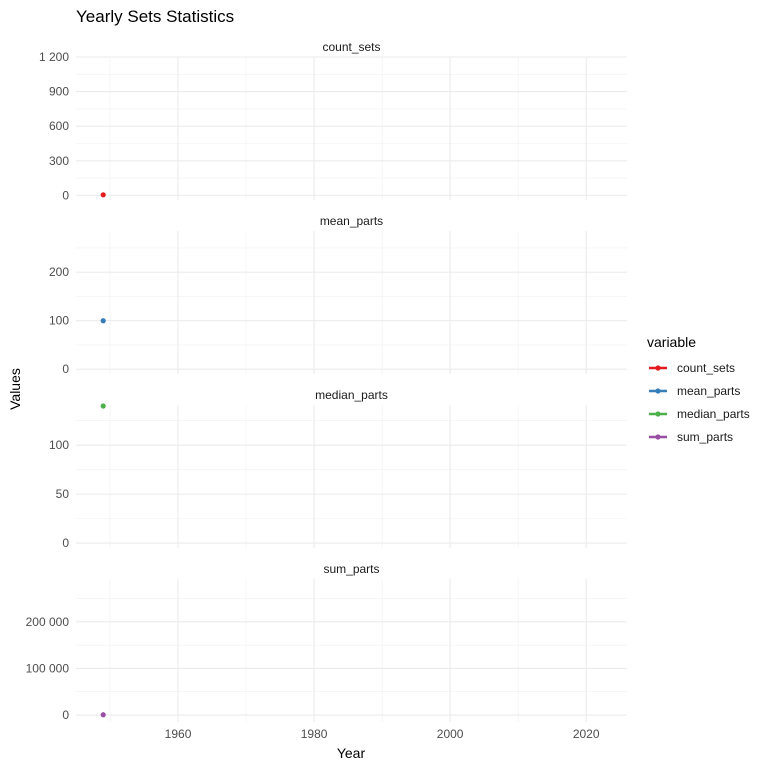 The width and height of the screenshot is (768, 768). Describe the element at coordinates (103, 406) in the screenshot. I see `data-point-median_parts` at that location.